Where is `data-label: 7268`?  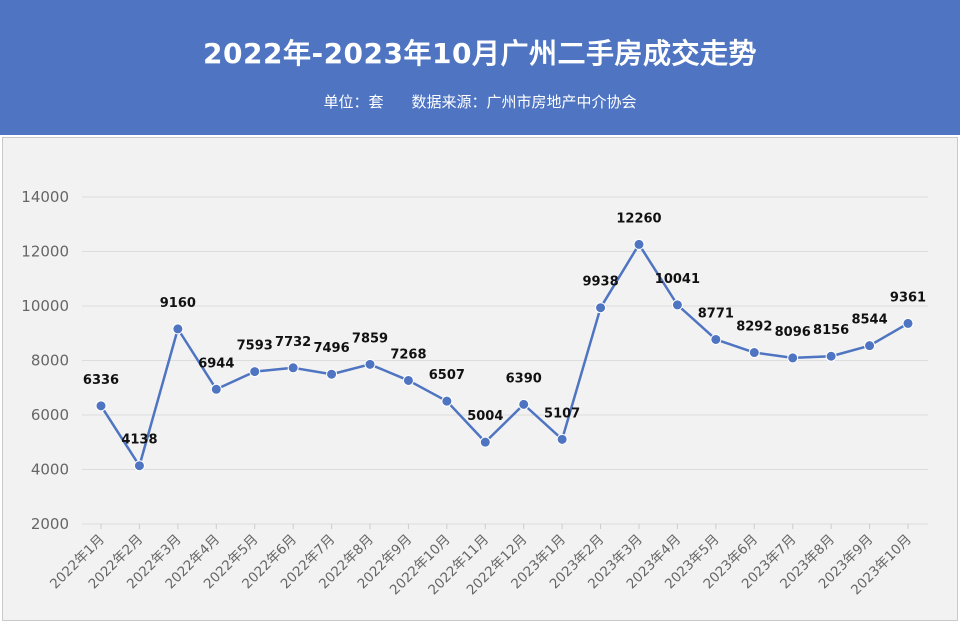 data-label: 7268 is located at coordinates (408, 354).